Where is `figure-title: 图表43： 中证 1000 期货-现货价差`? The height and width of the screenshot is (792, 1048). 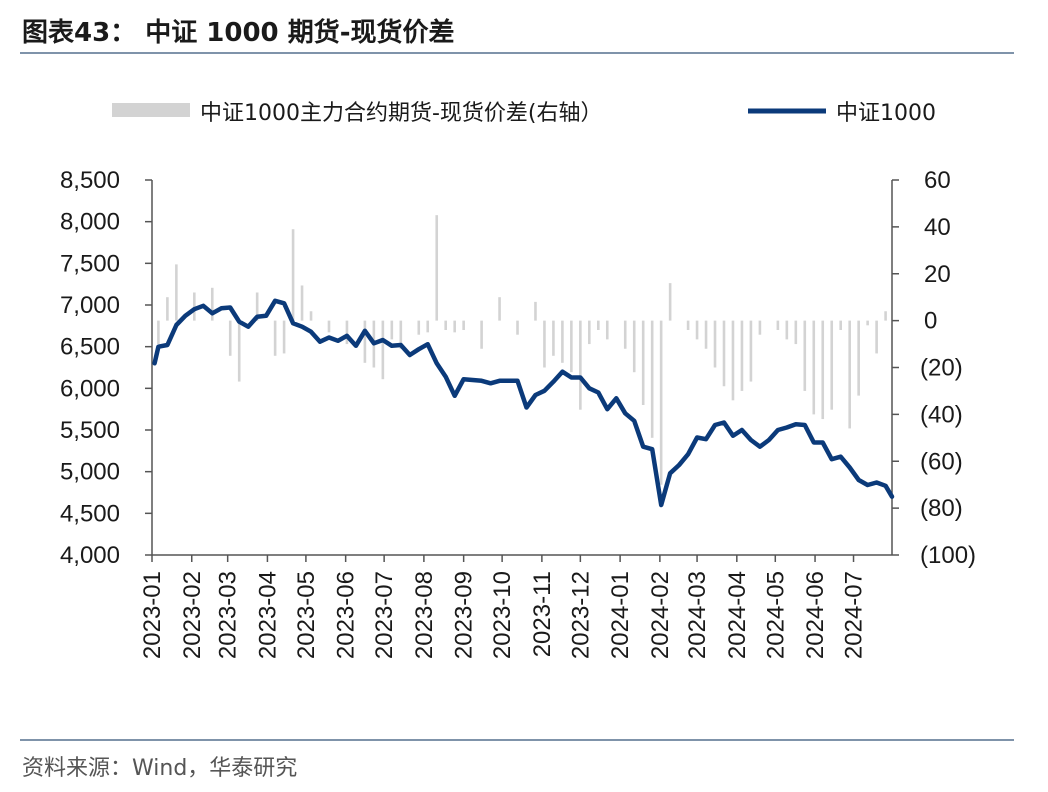 figure-title: 图表43： 中证 1000 期货-现货价差 is located at coordinates (238, 33).